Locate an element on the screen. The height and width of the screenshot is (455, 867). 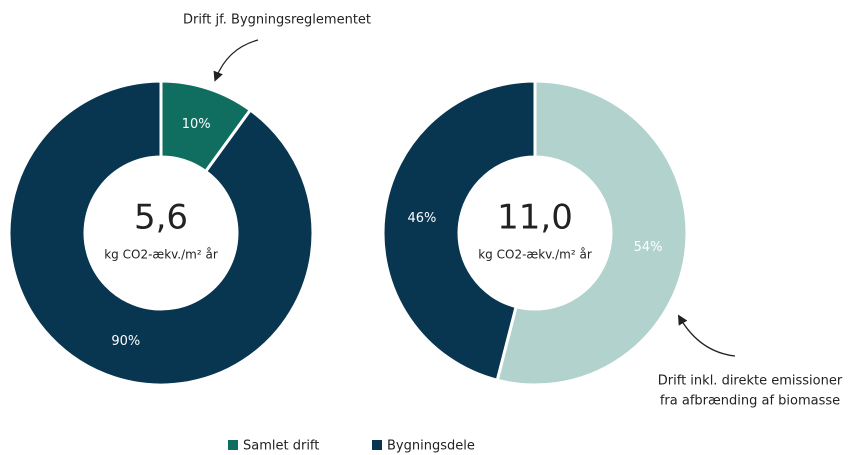
legend-label: Samlet drift is located at coordinates (281, 446).